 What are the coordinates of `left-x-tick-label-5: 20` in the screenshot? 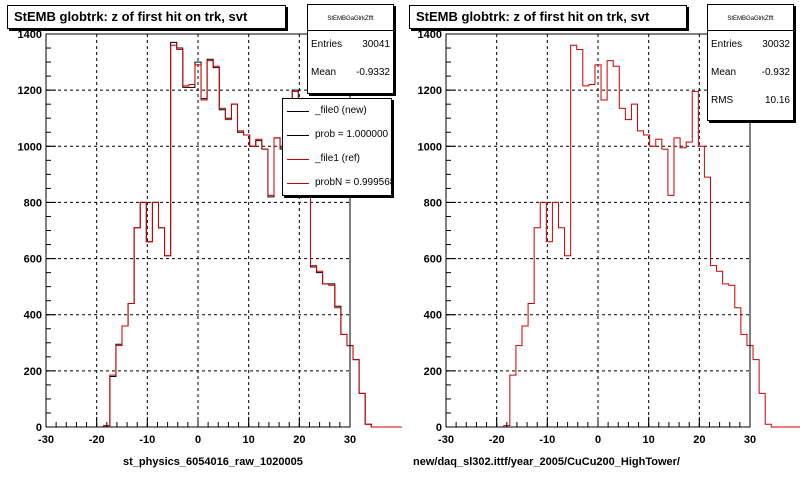 It's located at (299, 440).